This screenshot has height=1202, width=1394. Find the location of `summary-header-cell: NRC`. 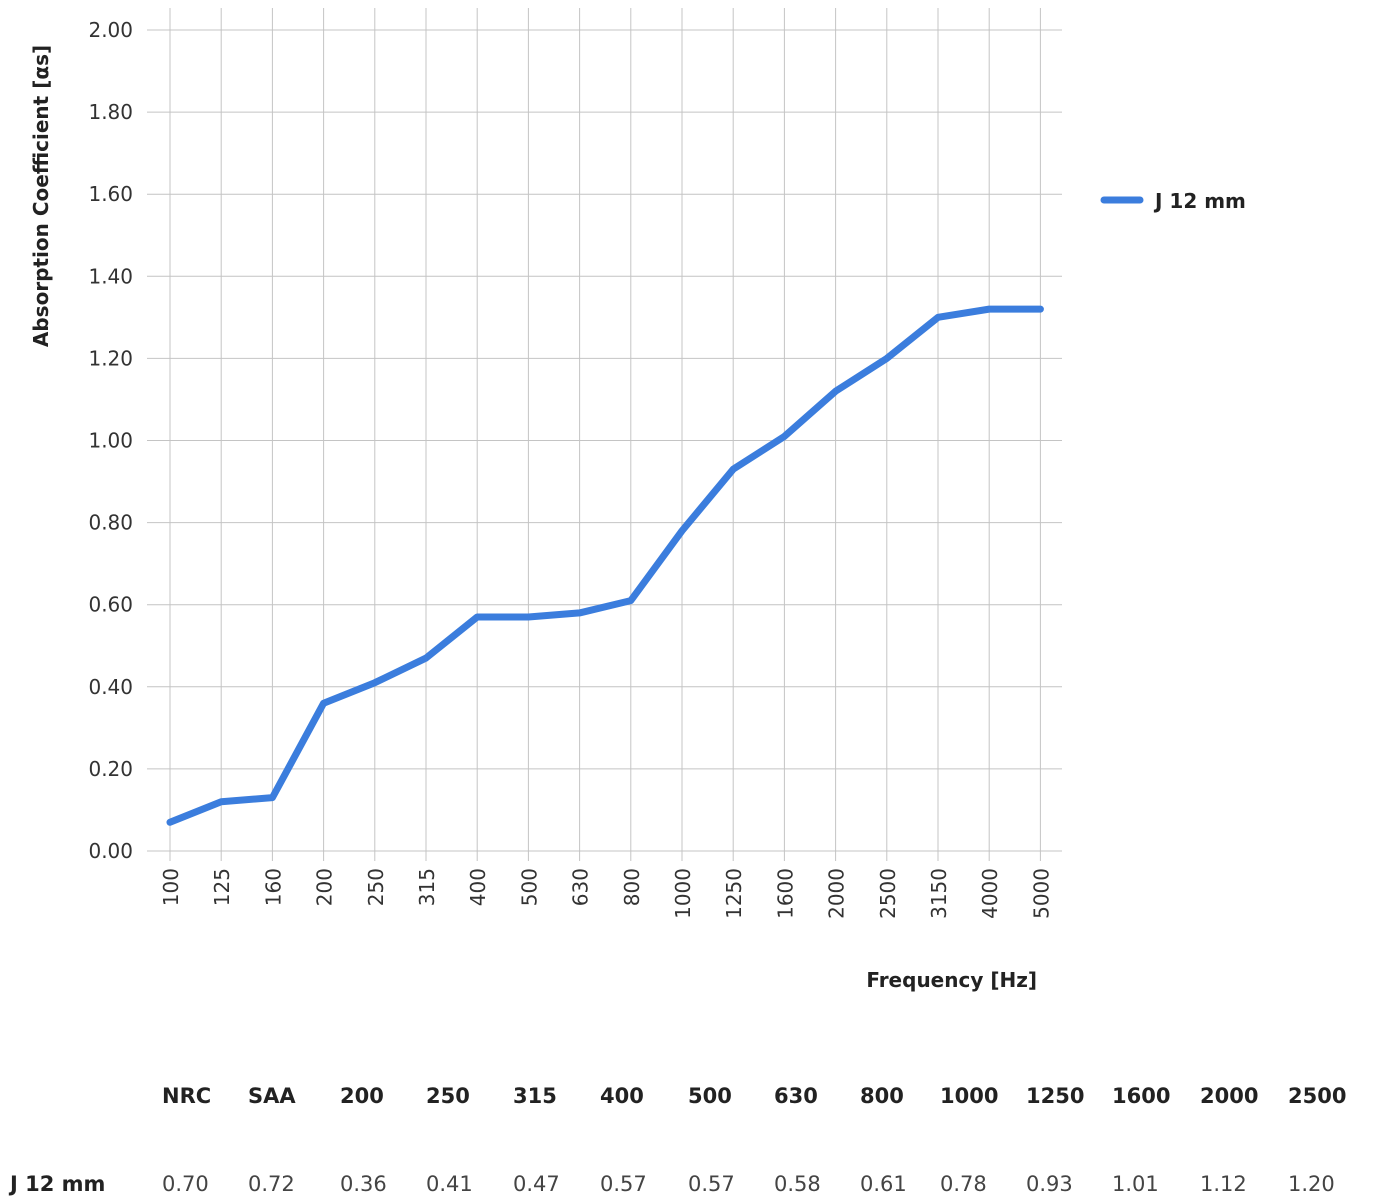

summary-header-cell: NRC is located at coordinates (186, 1096).